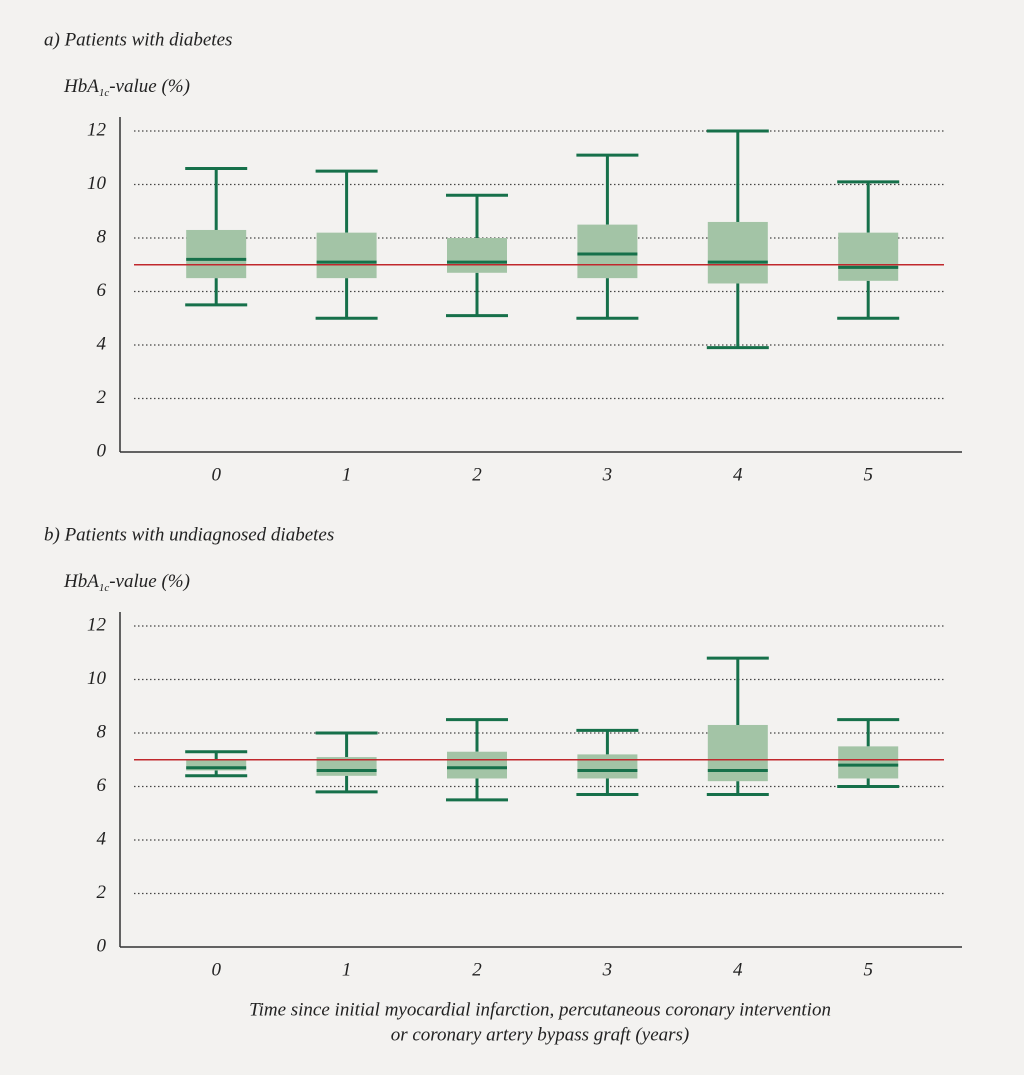  Describe the element at coordinates (540, 1034) in the screenshot. I see `x-axis-label: or coronary artery bypass graft (years)` at that location.